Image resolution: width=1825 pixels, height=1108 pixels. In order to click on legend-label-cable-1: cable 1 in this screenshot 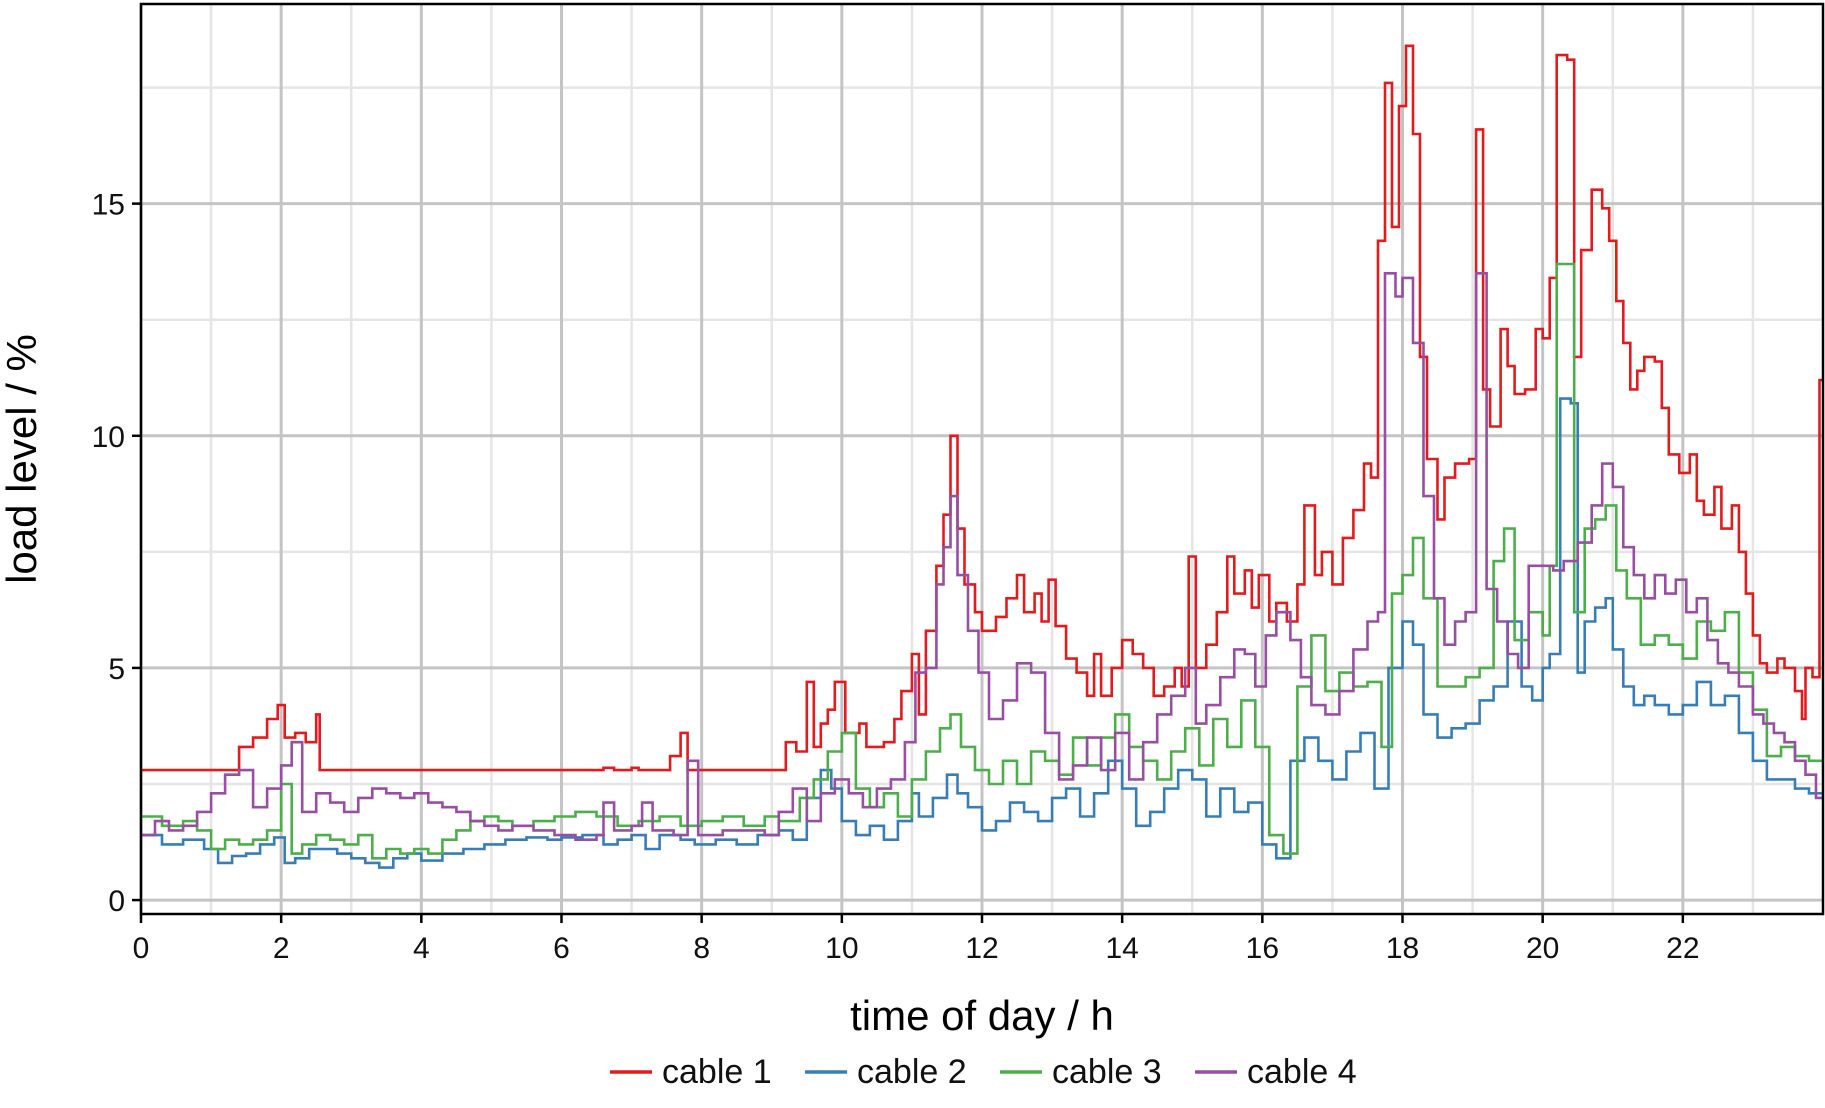, I will do `click(717, 1072)`.